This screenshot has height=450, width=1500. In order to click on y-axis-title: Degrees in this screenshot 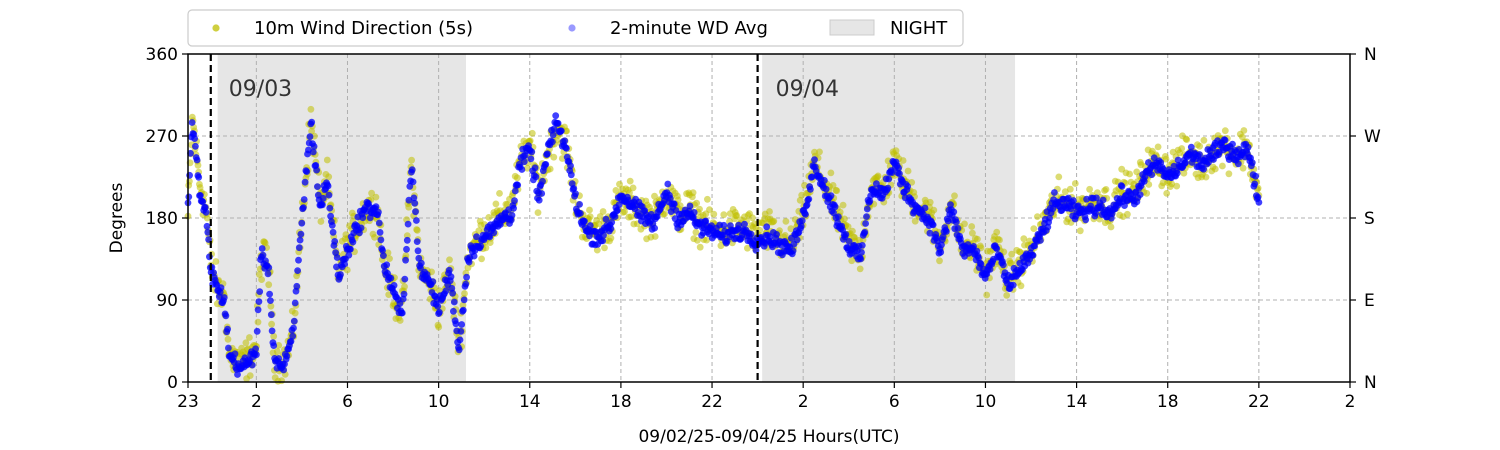, I will do `click(117, 217)`.